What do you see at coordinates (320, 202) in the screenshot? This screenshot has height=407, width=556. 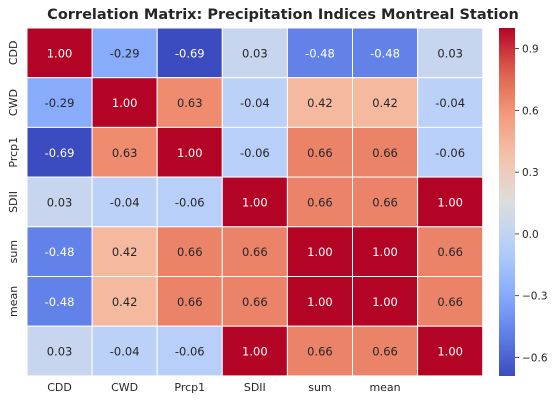 I see `cell-value-label-r3-c4: 0.66` at bounding box center [320, 202].